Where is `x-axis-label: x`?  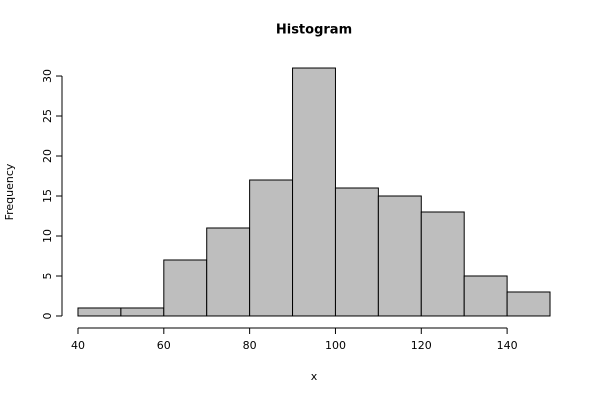
x-axis-label: x is located at coordinates (314, 376).